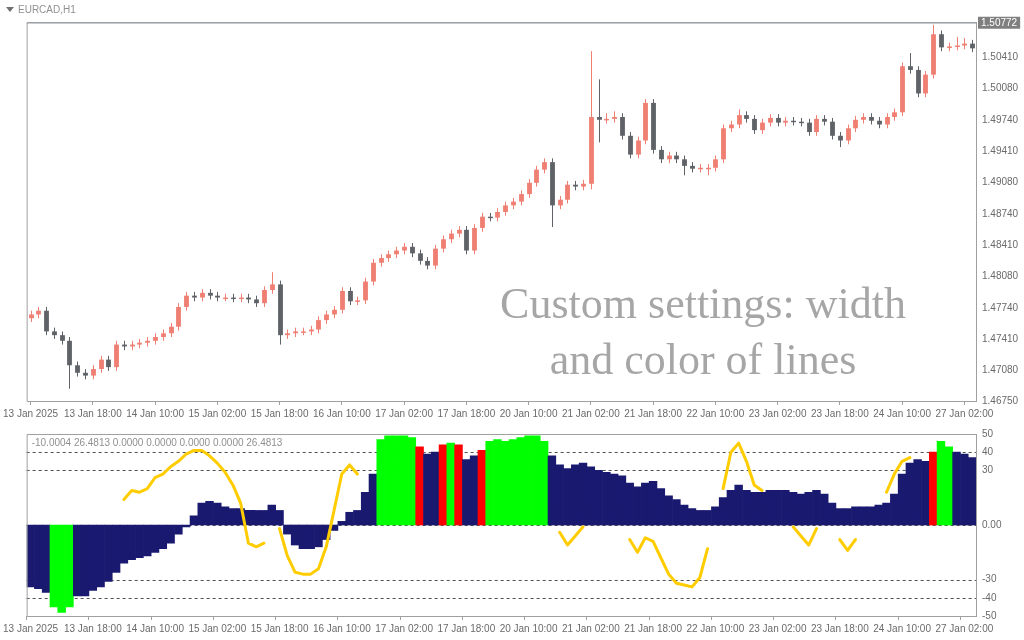 The height and width of the screenshot is (640, 1024). Describe the element at coordinates (1000, 307) in the screenshot. I see `y-tick-label: 1.47740` at that location.